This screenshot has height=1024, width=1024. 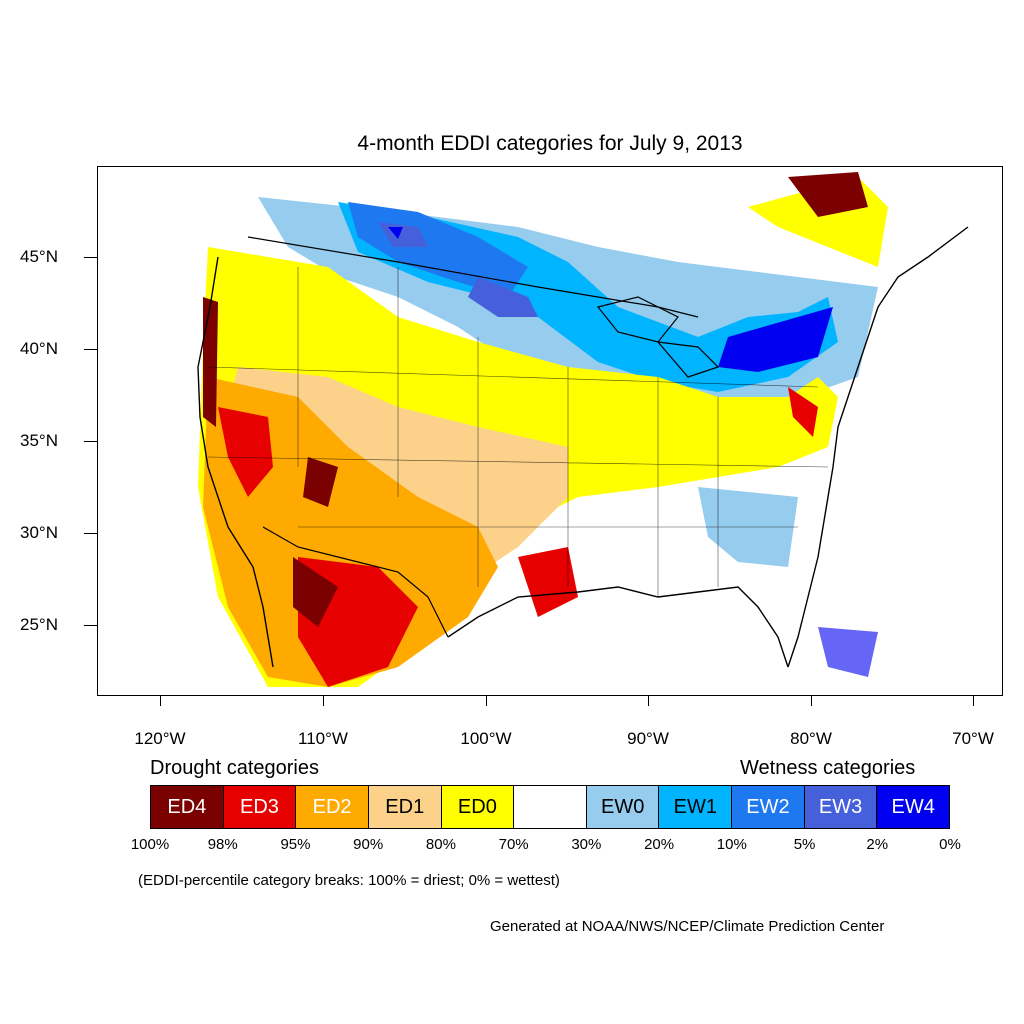 I want to click on legend-cell-ed2: ED2, so click(x=332, y=807).